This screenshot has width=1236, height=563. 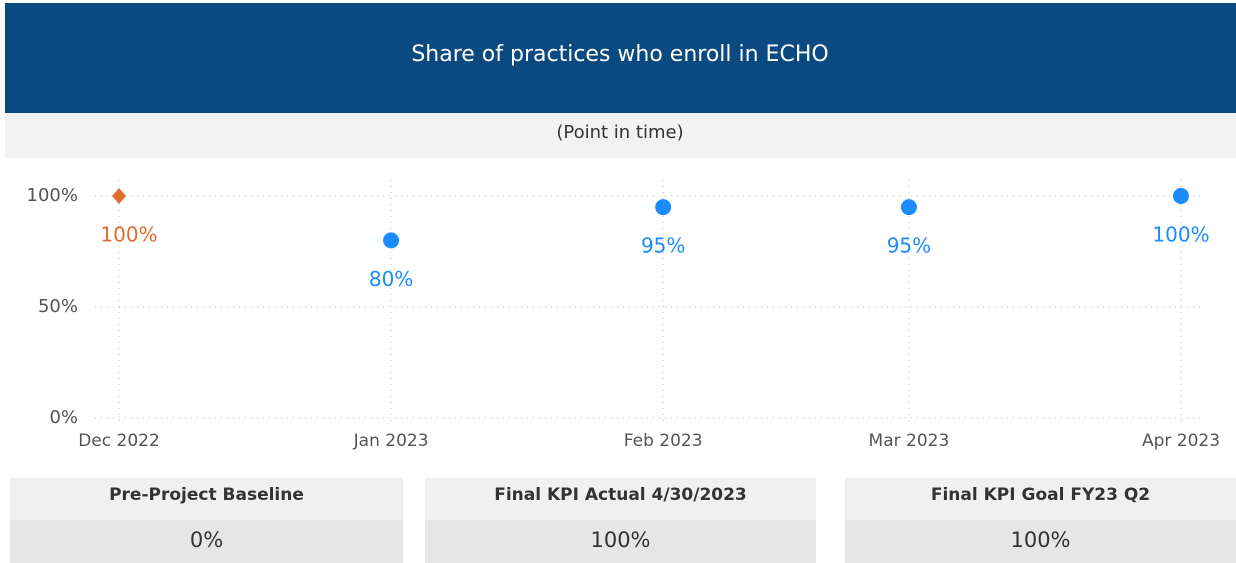 What do you see at coordinates (620, 495) in the screenshot?
I see `card-title: Final KPI Actual 4/30/2023` at bounding box center [620, 495].